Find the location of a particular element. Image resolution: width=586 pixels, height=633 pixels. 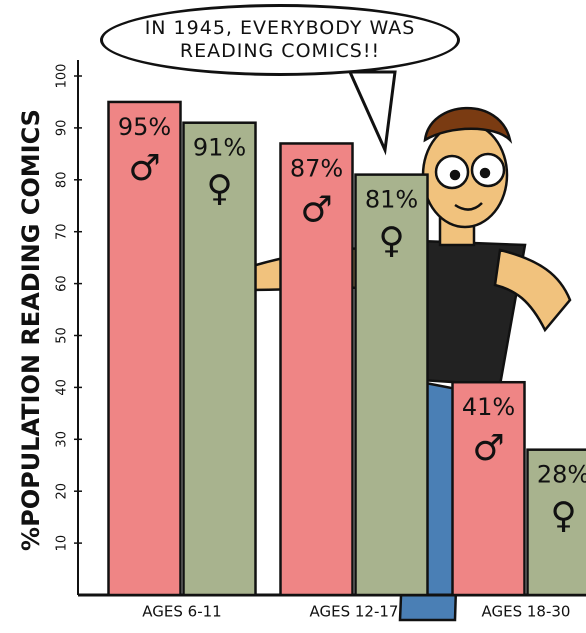

y-tick-label: 60 is located at coordinates (62, 283).